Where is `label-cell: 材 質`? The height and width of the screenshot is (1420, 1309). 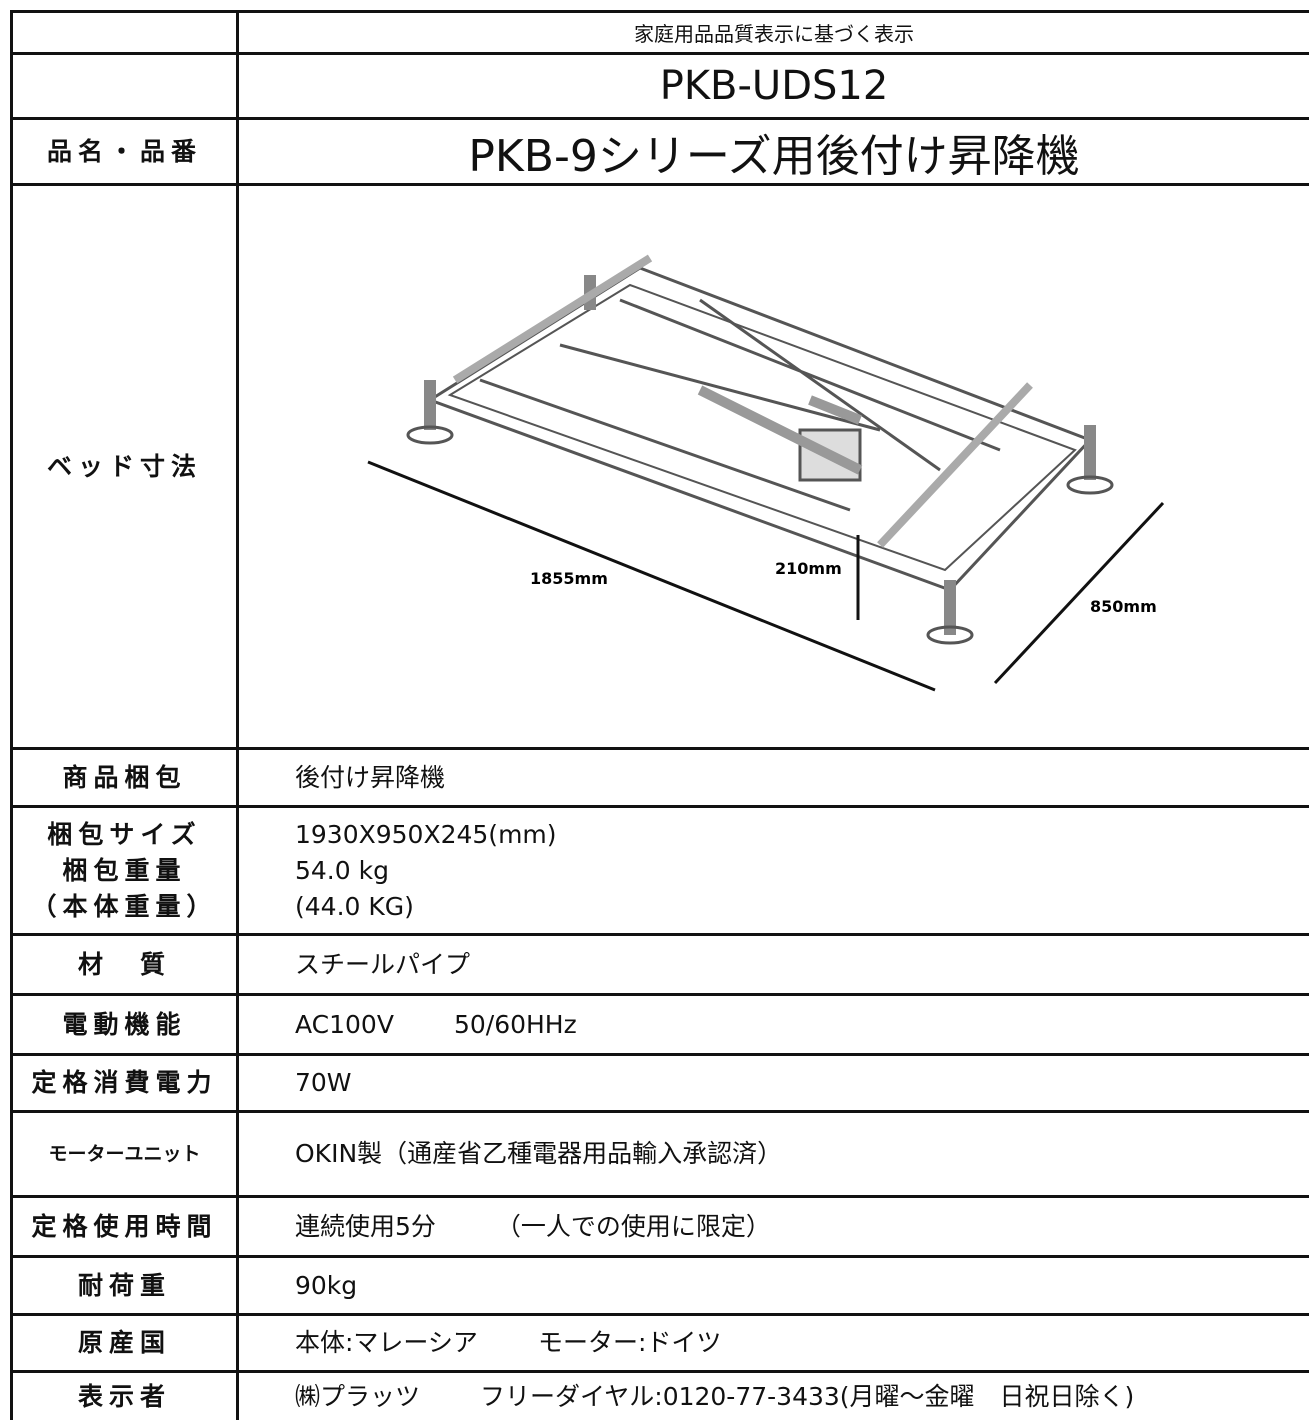 label-cell: 材 質 is located at coordinates (123, 963).